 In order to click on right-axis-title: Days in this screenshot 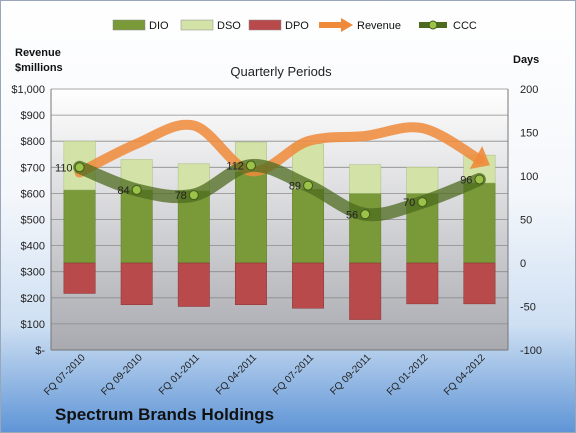, I will do `click(526, 60)`.